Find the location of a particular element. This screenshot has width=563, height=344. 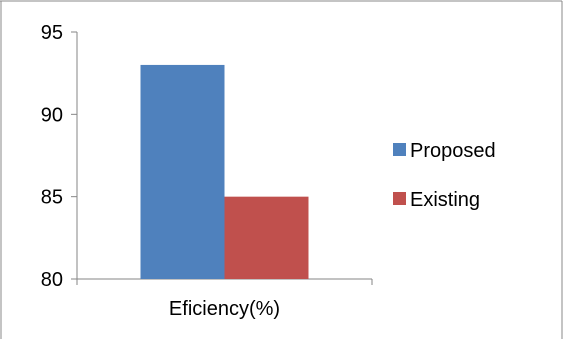

x-category-label: Eficiency(%) is located at coordinates (224, 309).